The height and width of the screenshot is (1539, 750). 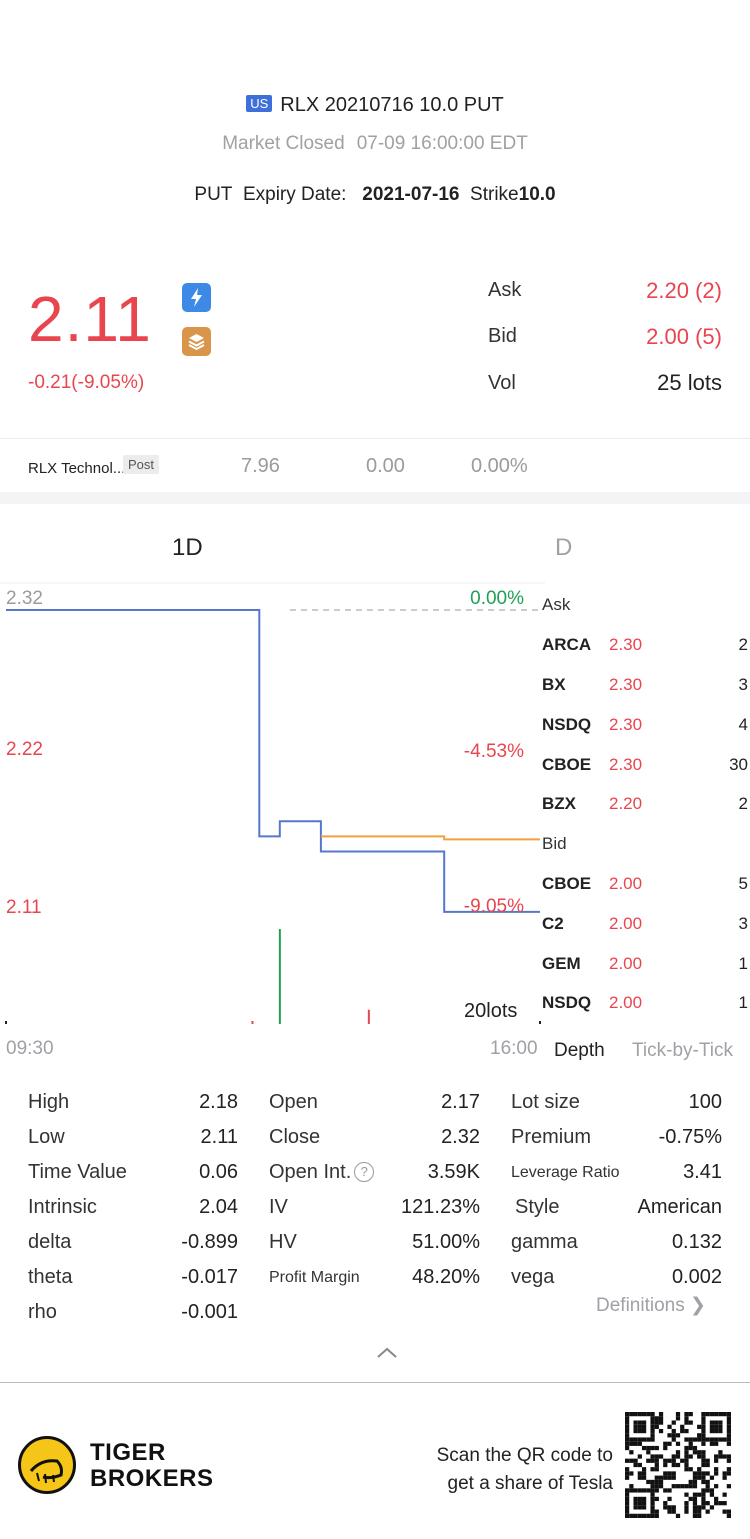 I want to click on expiry-label: Expiry Date:, so click(x=294, y=194).